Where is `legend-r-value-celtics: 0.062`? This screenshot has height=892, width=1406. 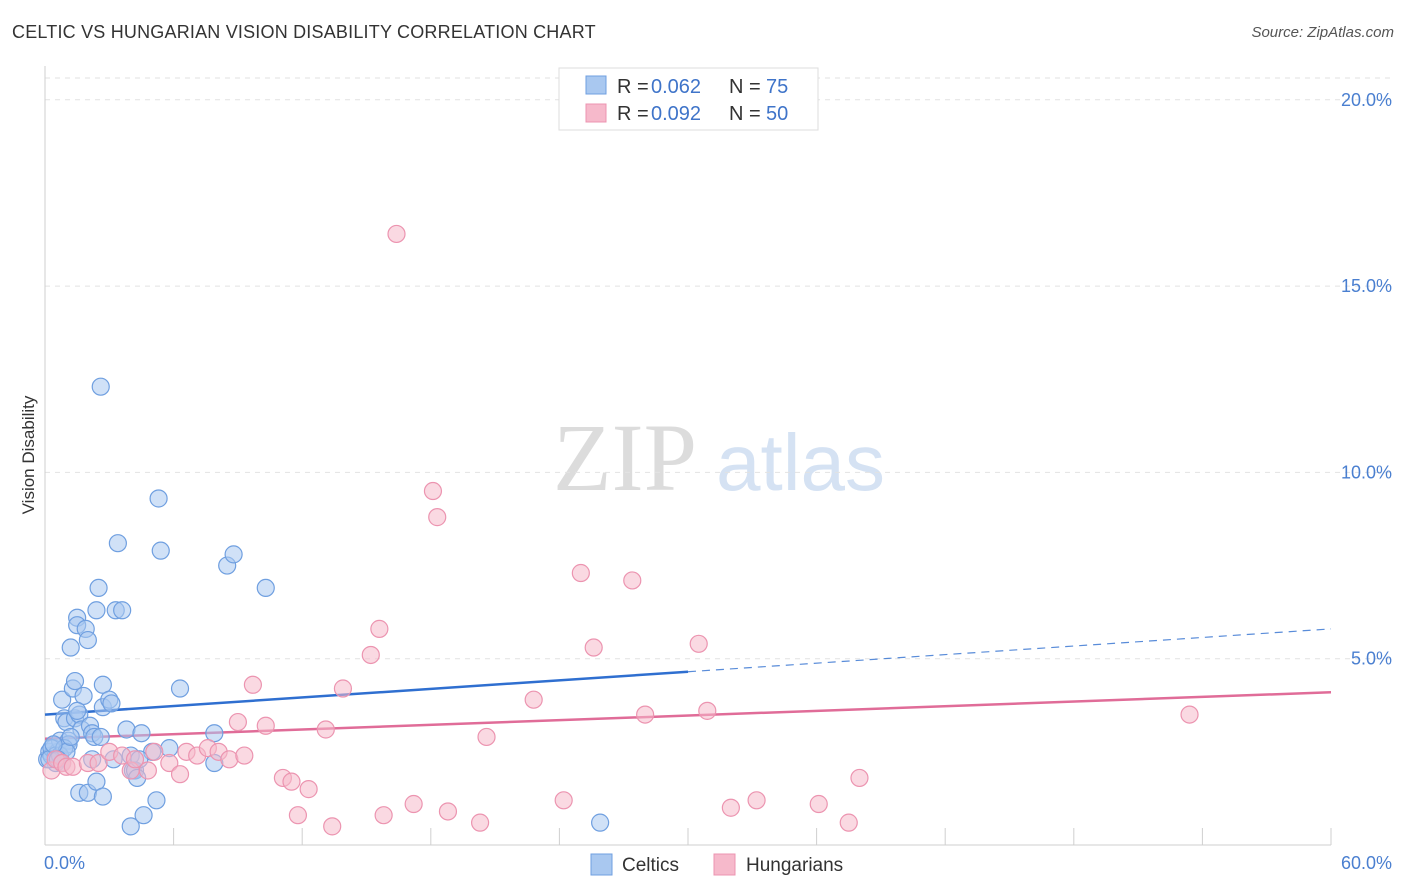
legend-r-value-celtics: 0.062 is located at coordinates (676, 87).